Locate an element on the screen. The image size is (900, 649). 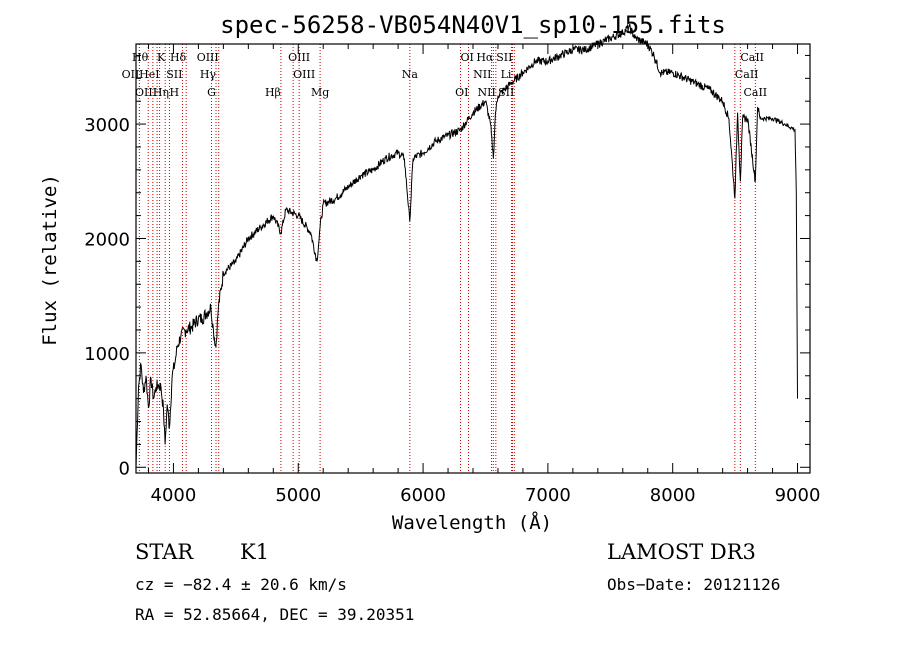
line-label-8: Hδ is located at coordinates (178, 57).